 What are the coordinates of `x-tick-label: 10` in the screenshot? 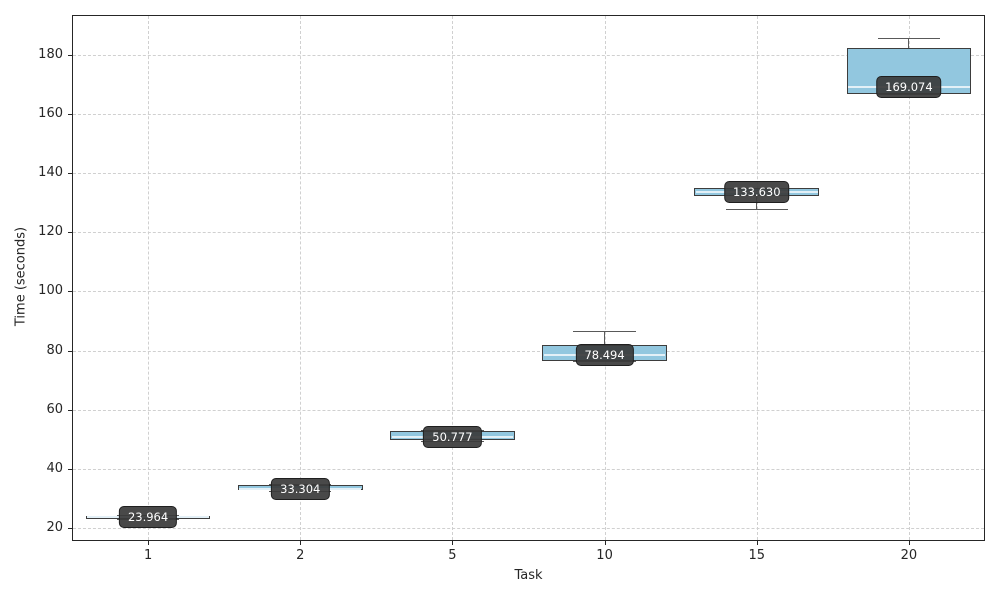 It's located at (604, 555).